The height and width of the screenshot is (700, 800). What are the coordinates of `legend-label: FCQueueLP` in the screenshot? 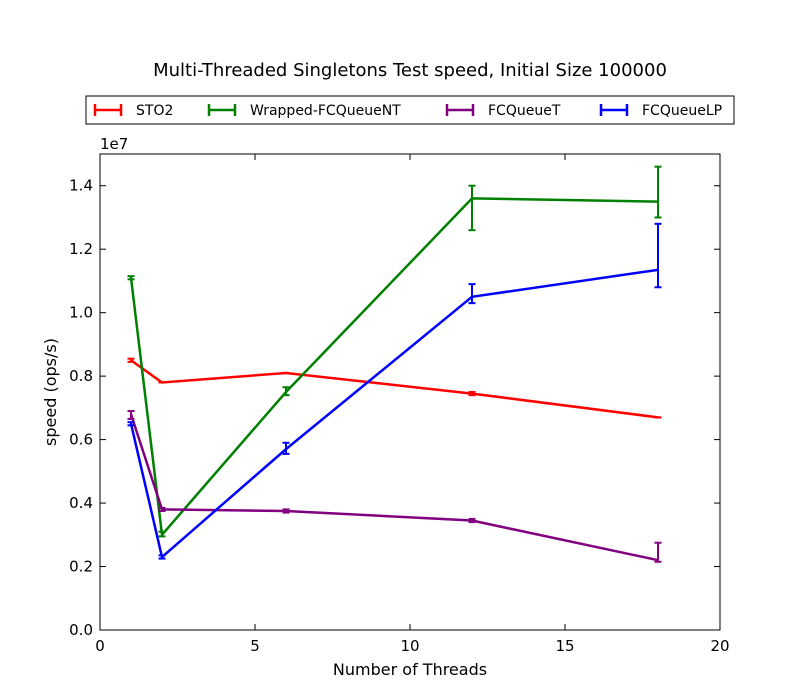 It's located at (682, 111).